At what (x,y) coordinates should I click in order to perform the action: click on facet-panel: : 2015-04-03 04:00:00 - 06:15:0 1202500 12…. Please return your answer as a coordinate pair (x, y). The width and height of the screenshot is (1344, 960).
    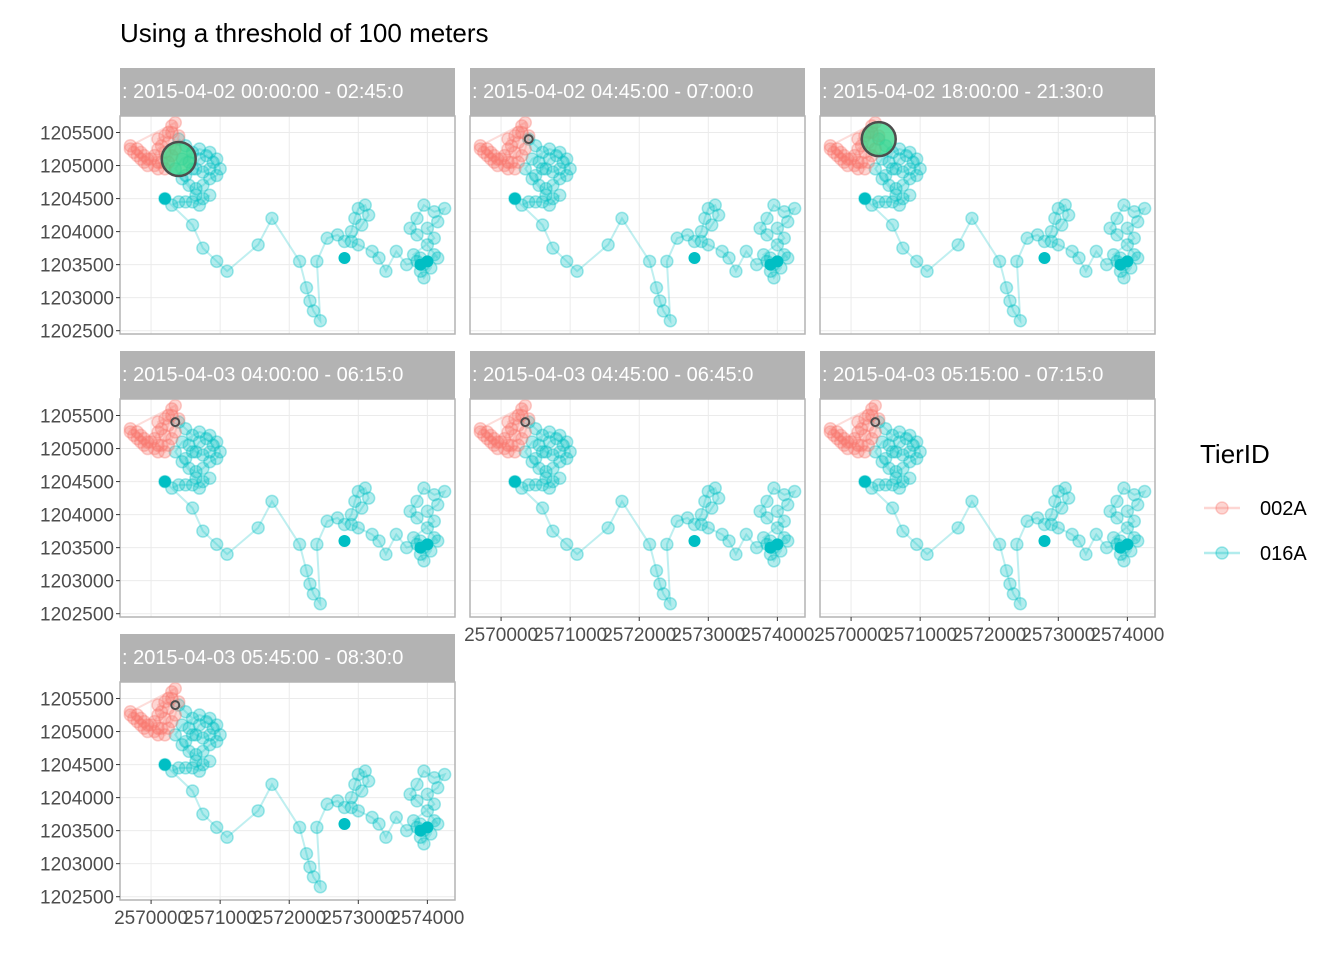
    Looking at the image, I should click on (248, 488).